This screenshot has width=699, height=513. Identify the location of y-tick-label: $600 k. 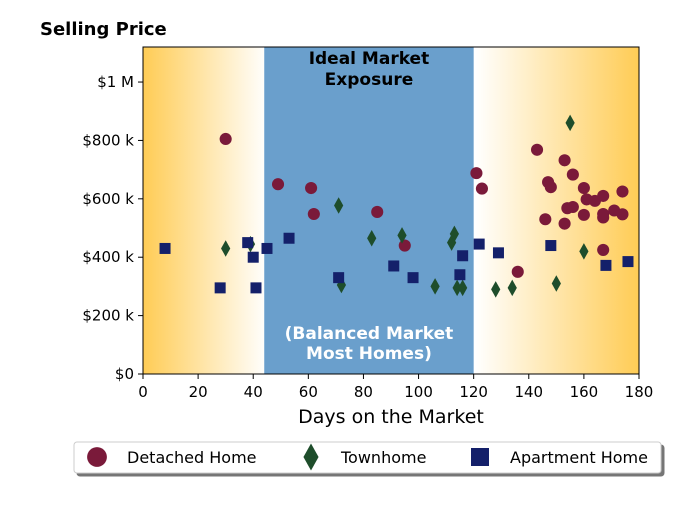
(108, 199).